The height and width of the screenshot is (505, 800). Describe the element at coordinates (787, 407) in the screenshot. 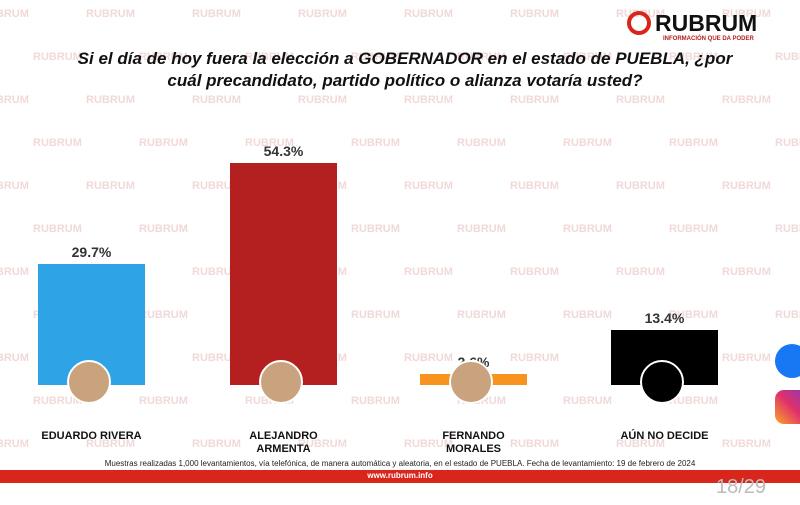

I see `instagram-icon` at that location.